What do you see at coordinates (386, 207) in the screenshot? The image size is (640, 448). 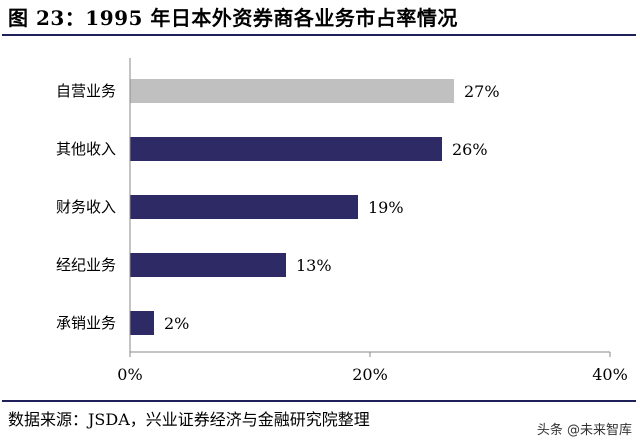 I see `value-label-2: 19%` at bounding box center [386, 207].